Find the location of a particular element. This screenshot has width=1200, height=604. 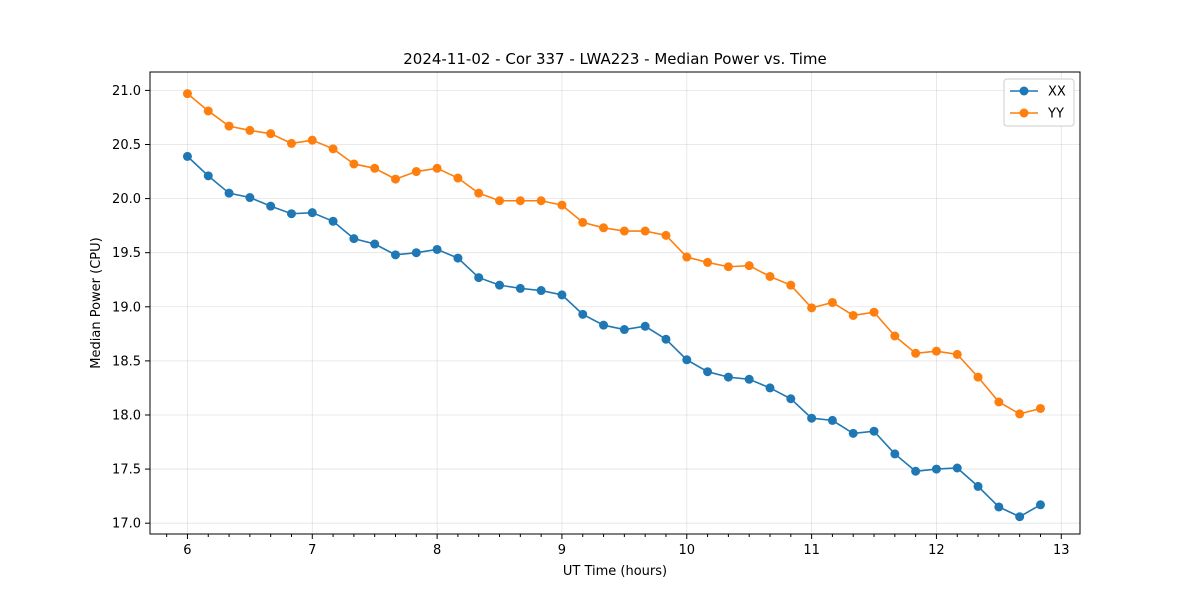

y-tick-label: 19.0 is located at coordinates (126, 307).